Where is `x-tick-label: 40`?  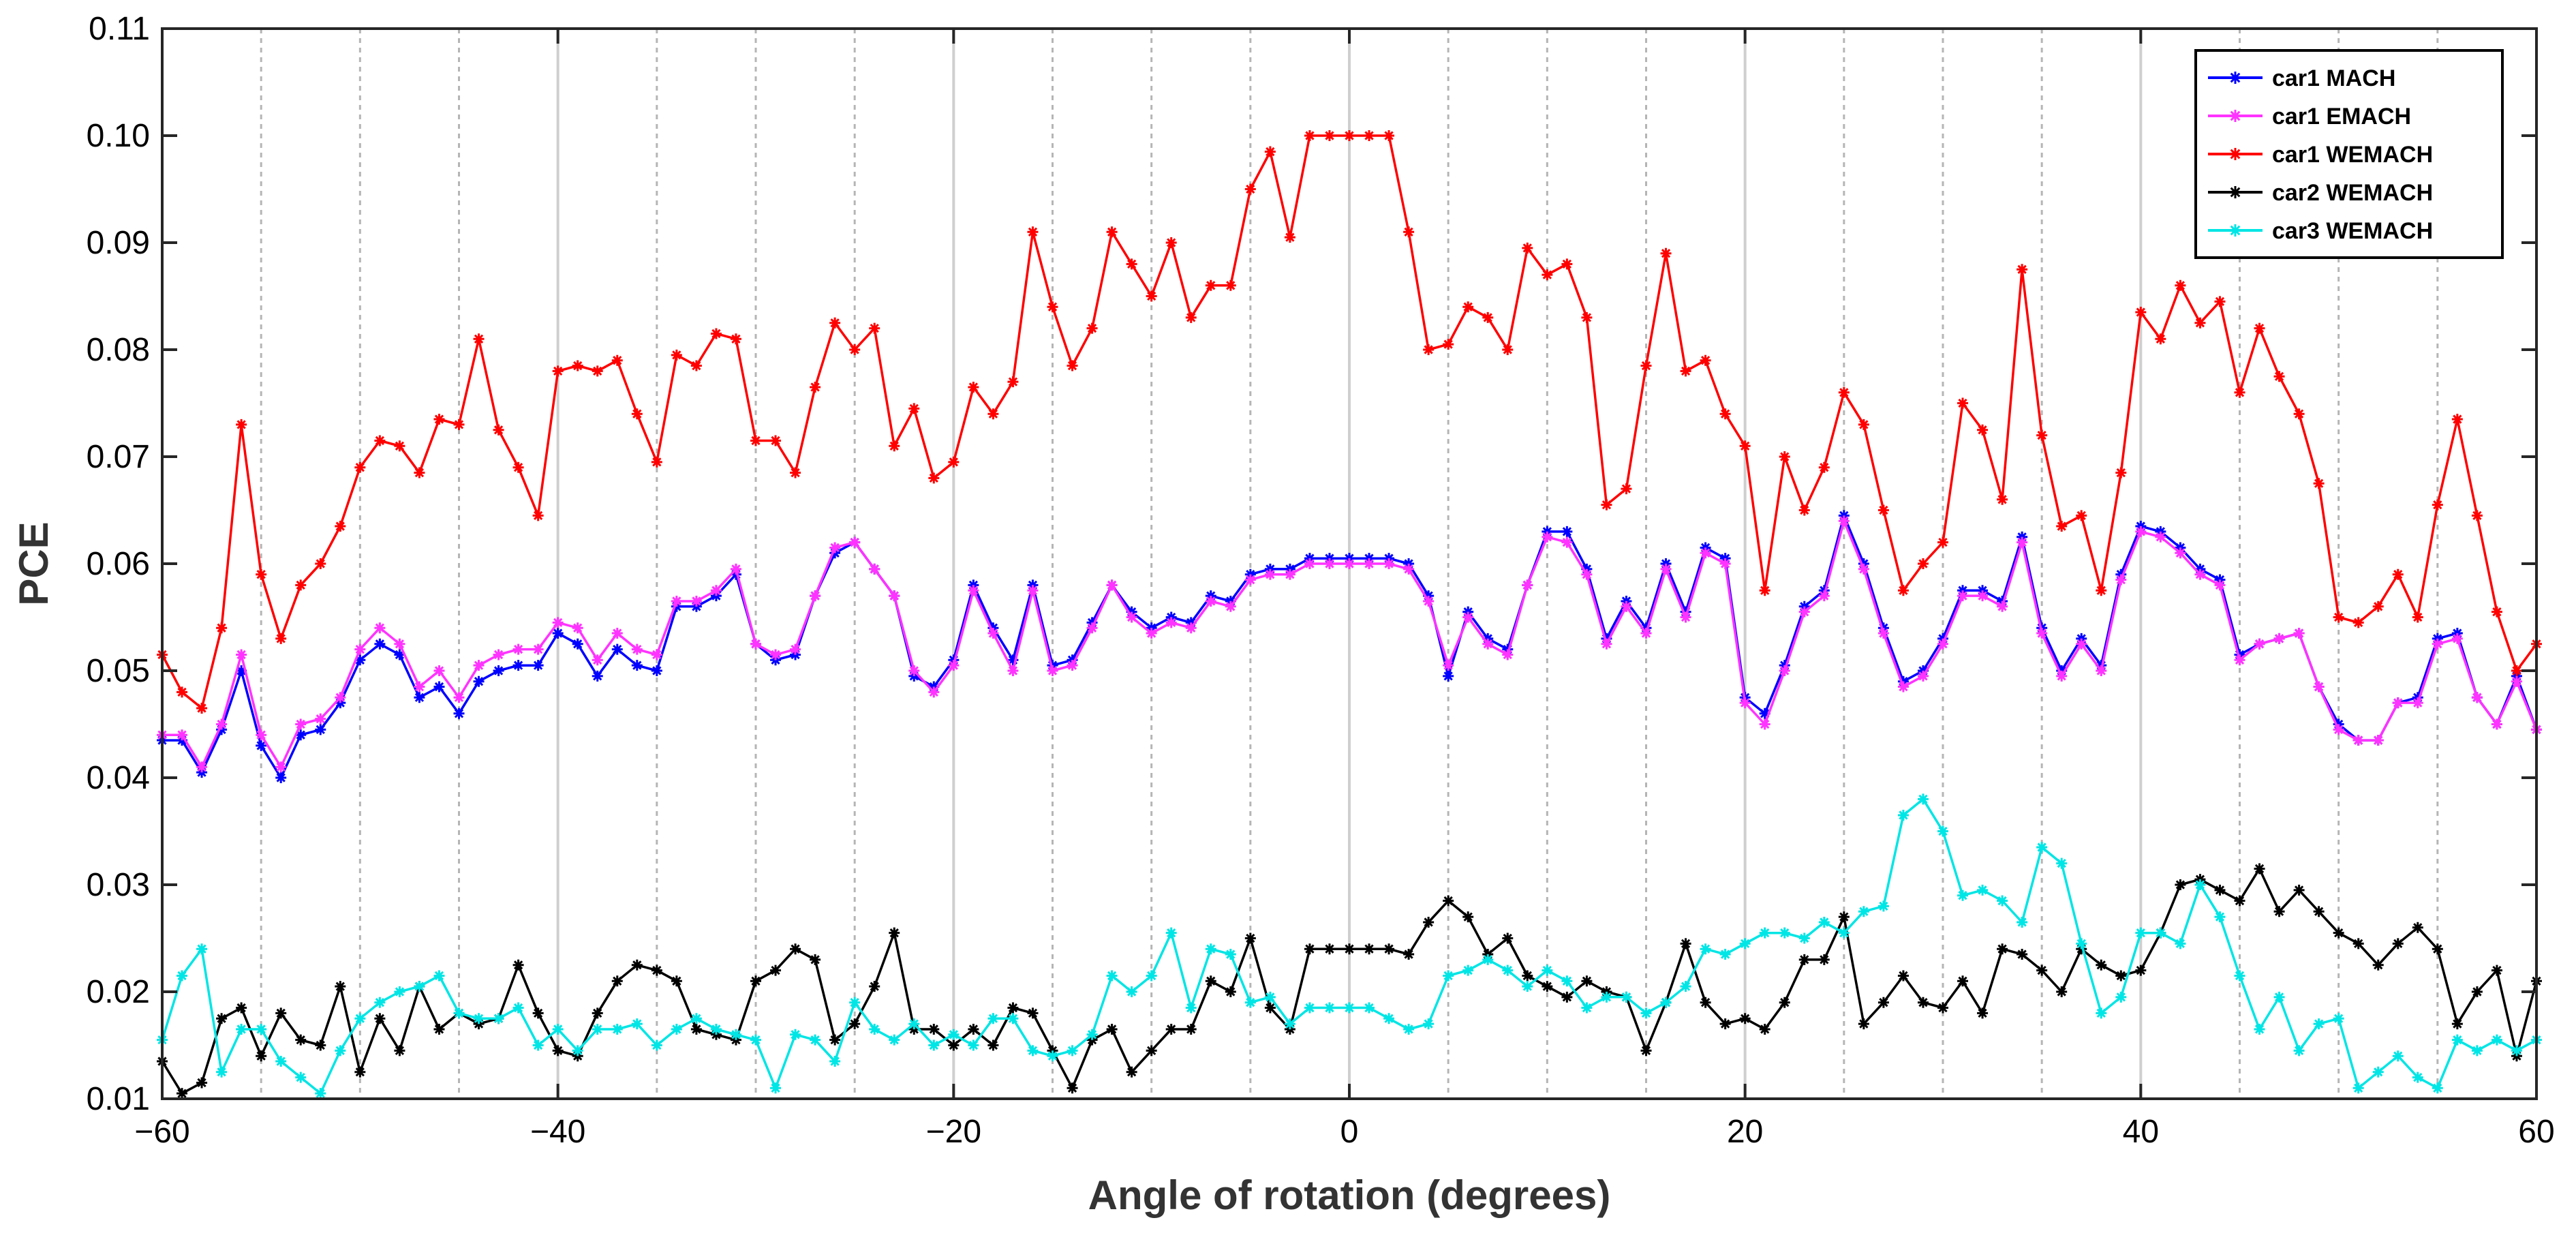 x-tick-label: 40 is located at coordinates (2141, 1132).